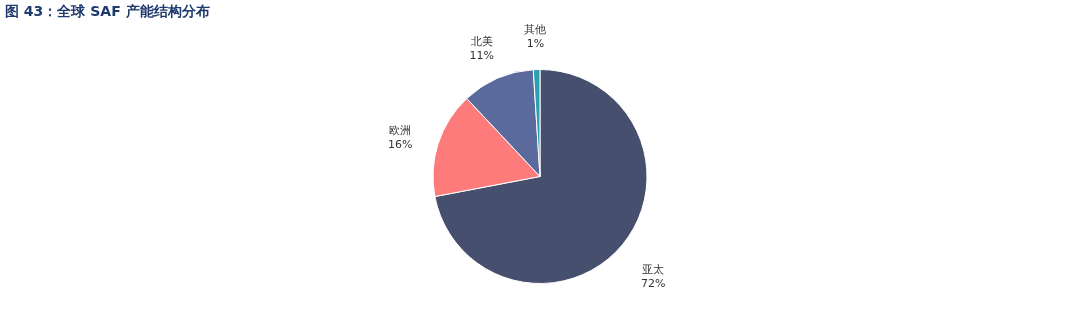 The height and width of the screenshot is (335, 1080). Describe the element at coordinates (653, 270) in the screenshot. I see `slice-label: 亚太` at that location.